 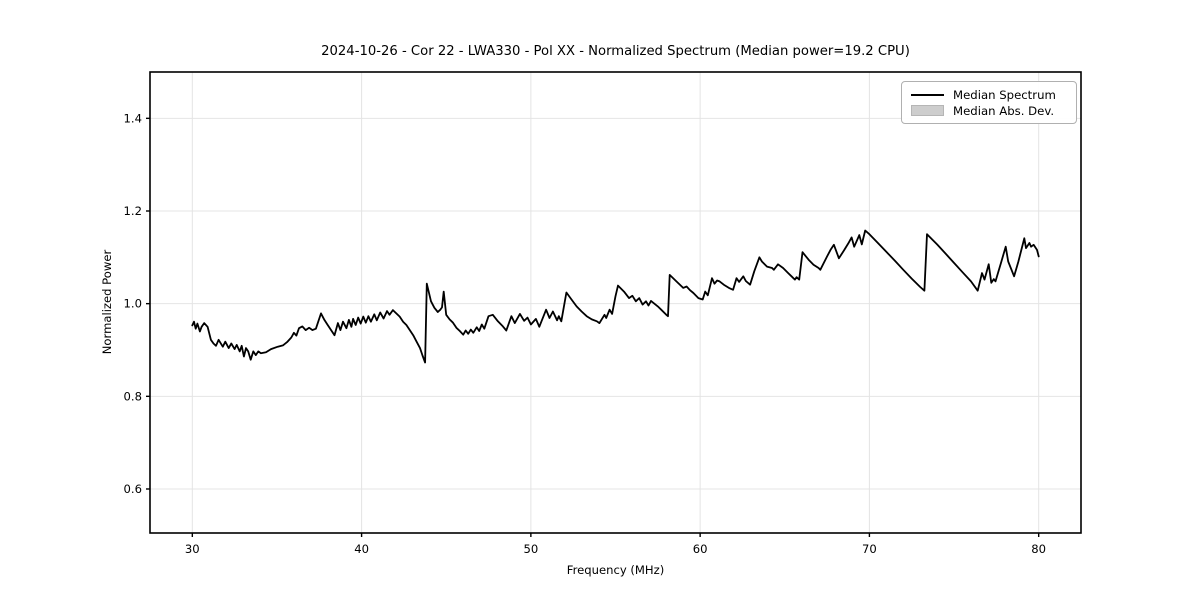 What do you see at coordinates (361, 549) in the screenshot?
I see `x-tick-label: 40` at bounding box center [361, 549].